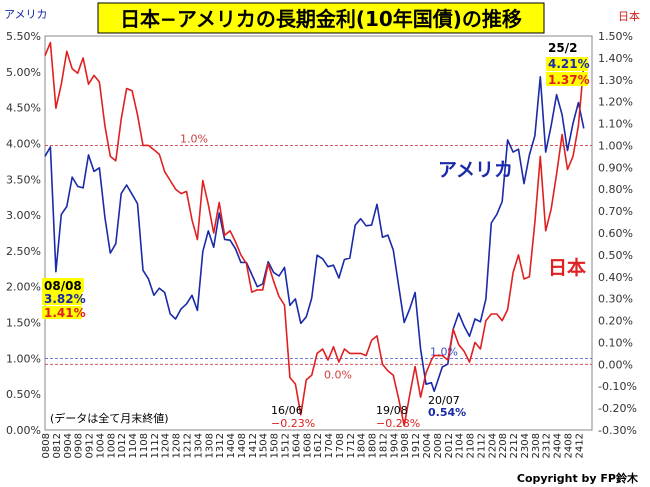  What do you see at coordinates (615, 233) in the screenshot?
I see `right-tick-label: 0.60%` at bounding box center [615, 233].